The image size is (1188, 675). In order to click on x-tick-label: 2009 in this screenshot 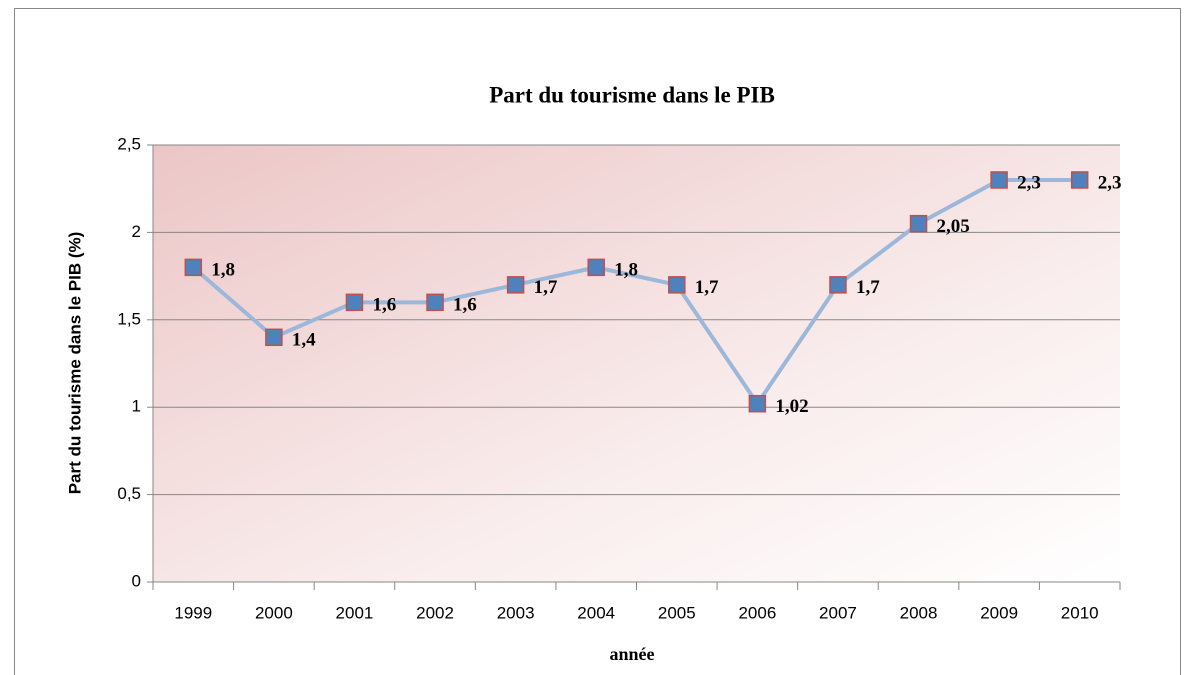, I will do `click(999, 612)`.